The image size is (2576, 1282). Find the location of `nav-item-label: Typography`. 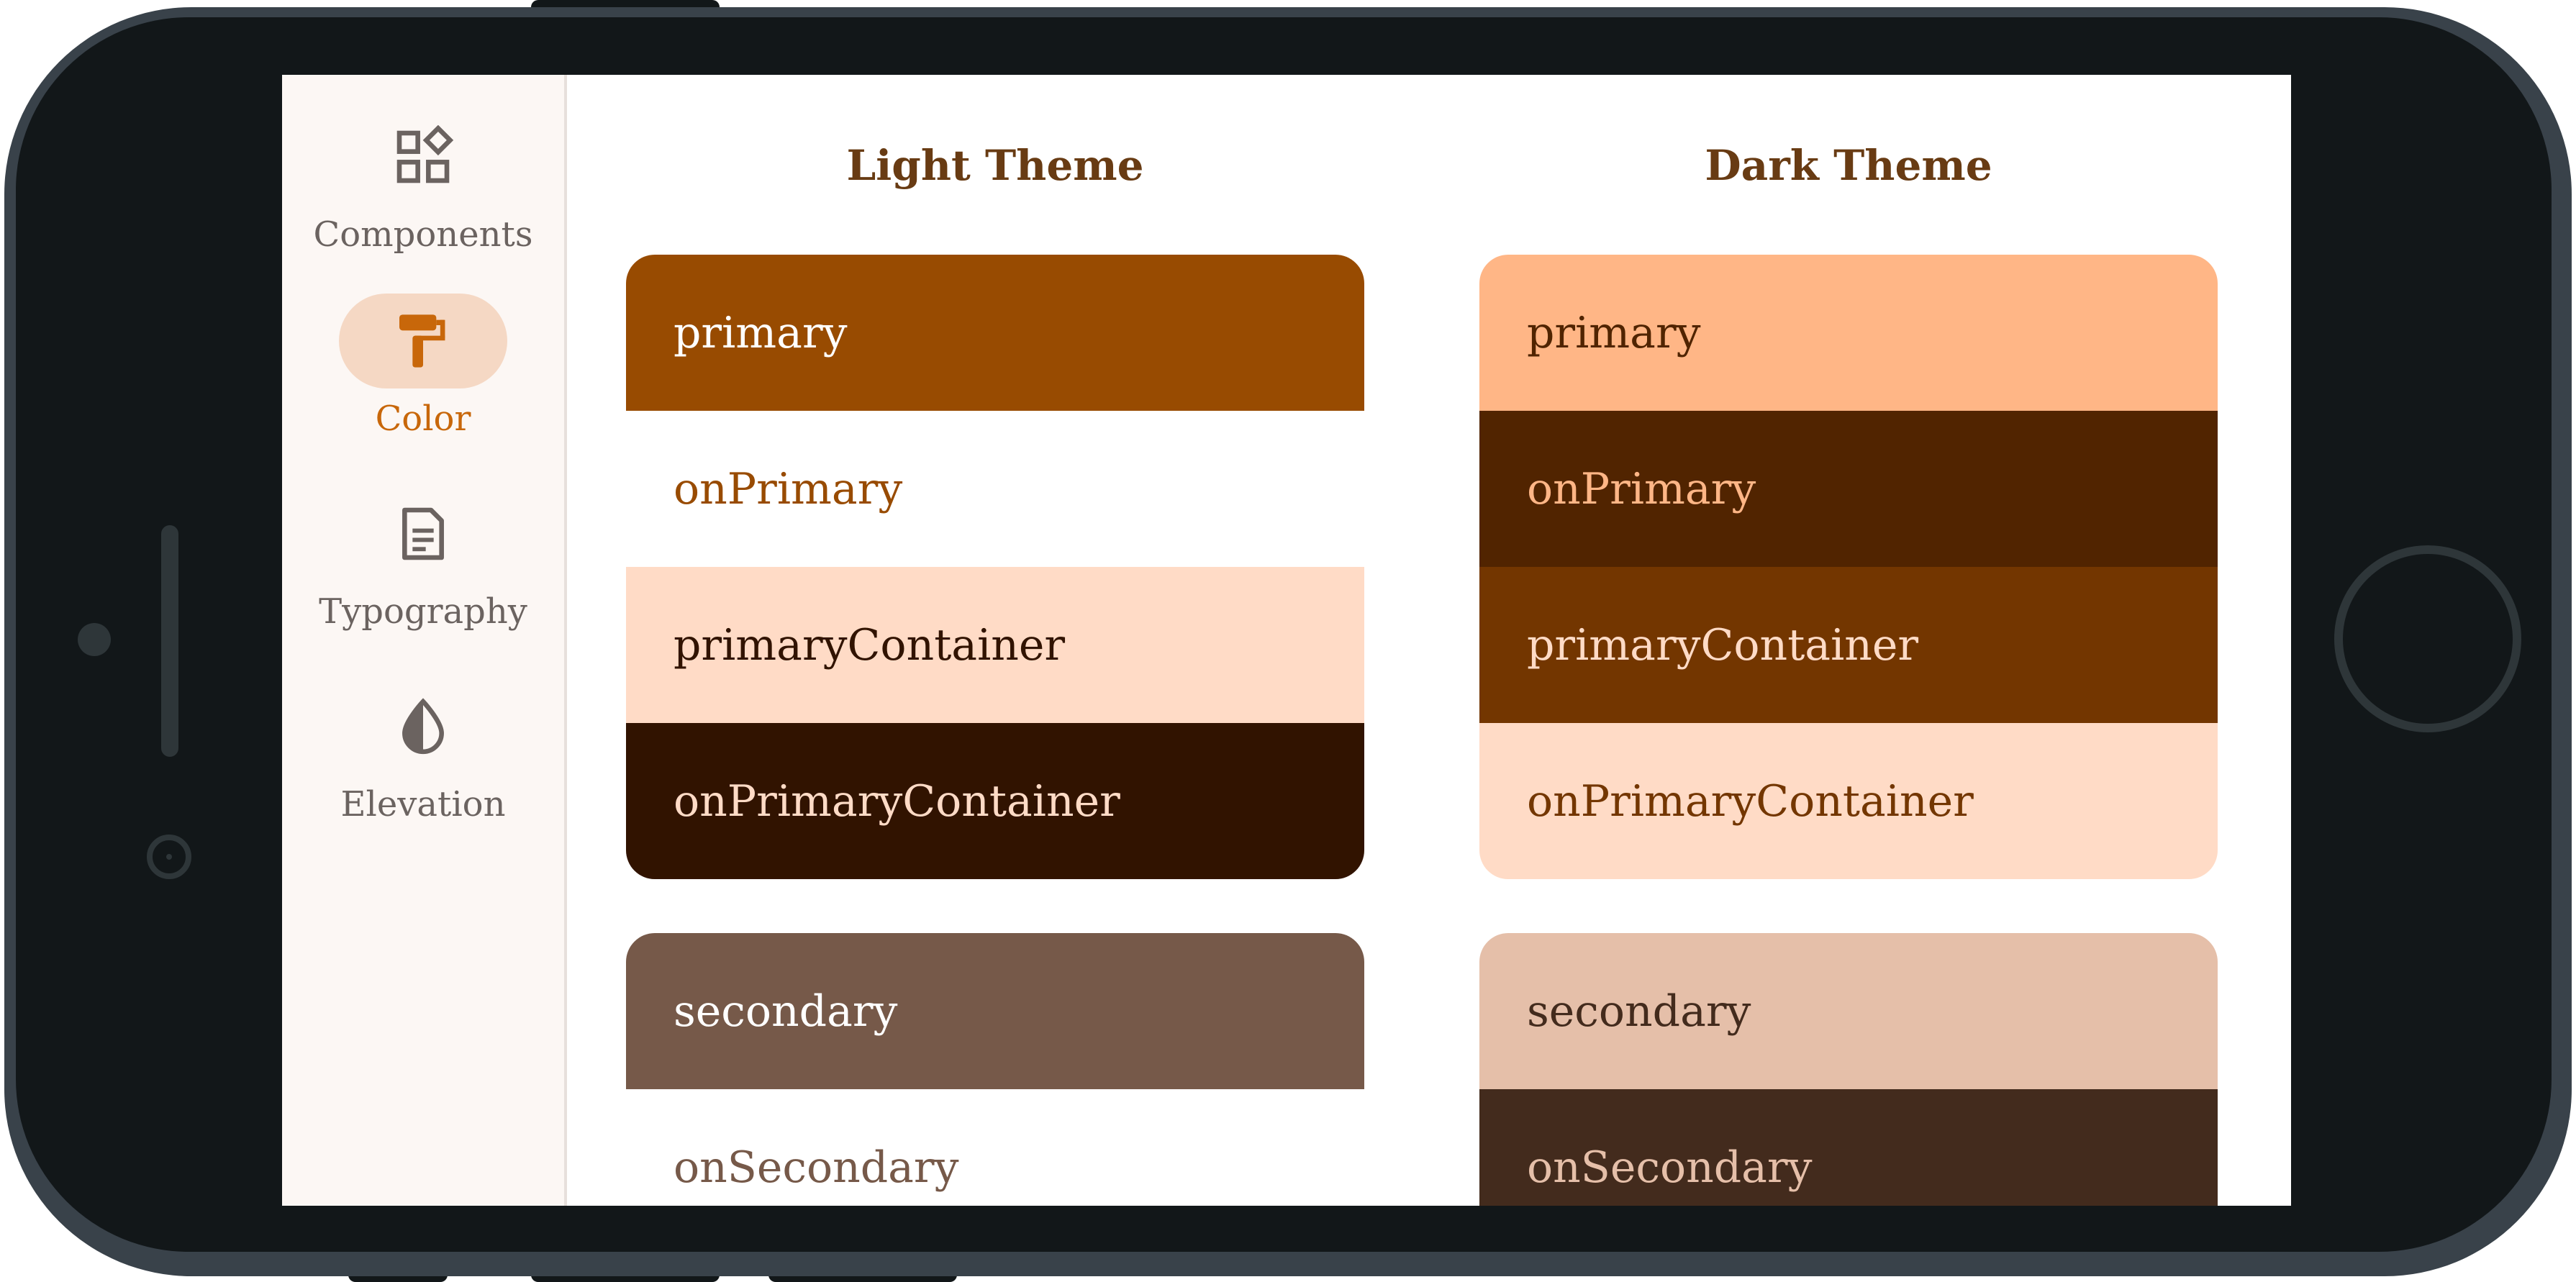

nav-item-label: Typography is located at coordinates (423, 611).